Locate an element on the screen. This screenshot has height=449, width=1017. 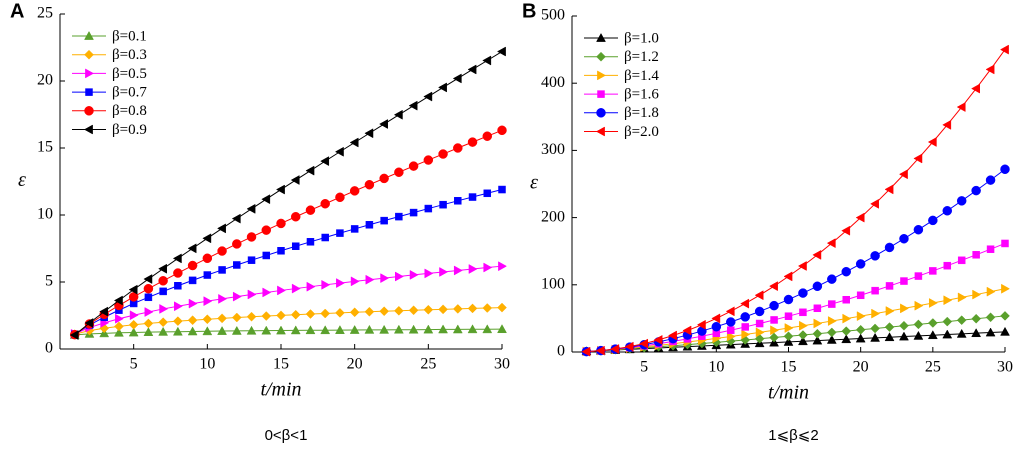
x-tick-label: 30 is located at coordinates (502, 364).